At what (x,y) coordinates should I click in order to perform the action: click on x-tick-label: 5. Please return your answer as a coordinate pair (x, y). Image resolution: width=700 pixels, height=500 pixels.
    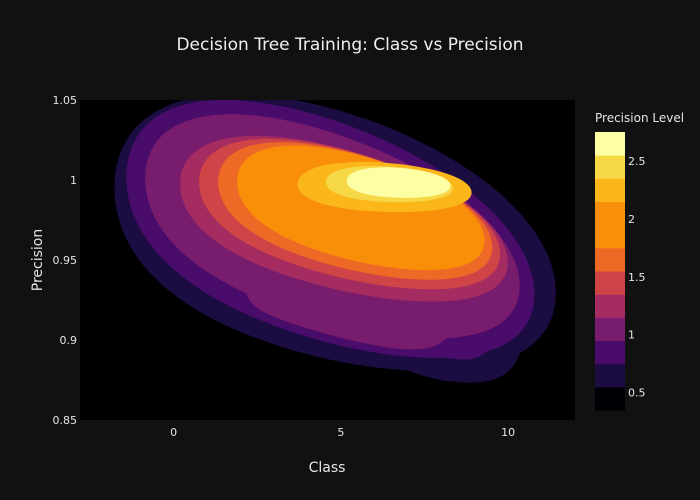
    Looking at the image, I should click on (340, 432).